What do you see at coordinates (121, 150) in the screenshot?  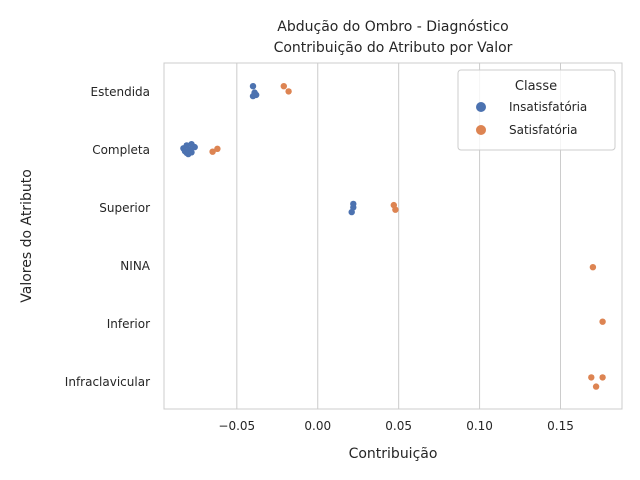 I see `y-tick-label: Completa` at bounding box center [121, 150].